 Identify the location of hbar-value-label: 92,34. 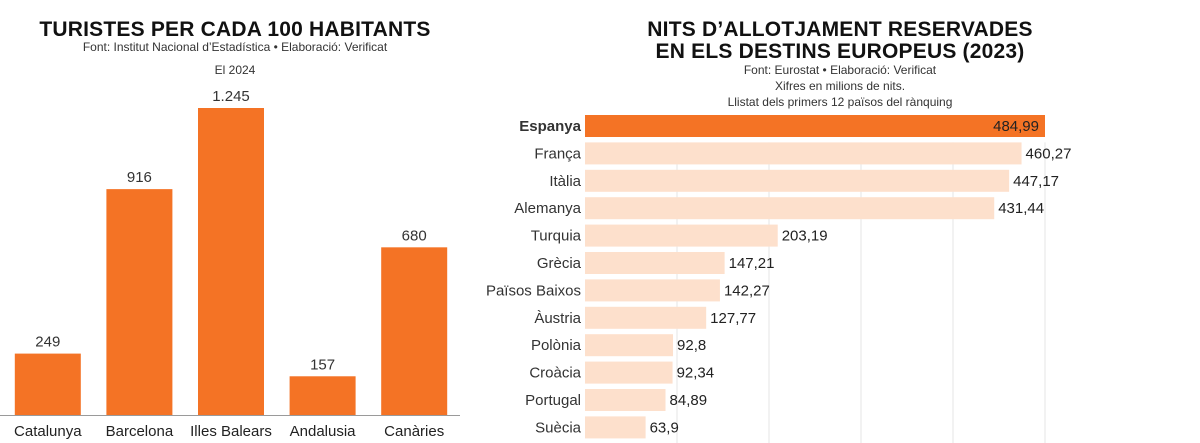
(696, 373).